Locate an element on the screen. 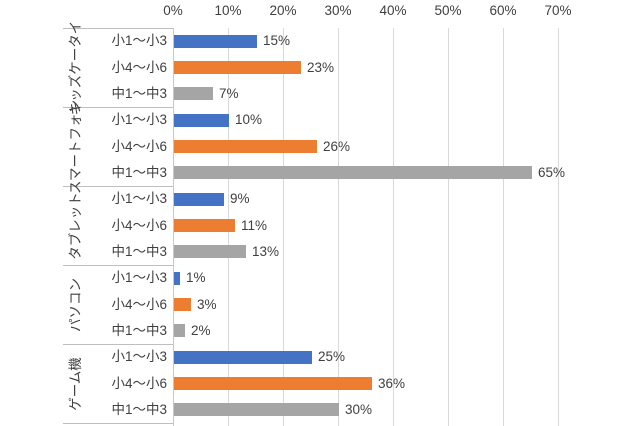  bar-小1〜小3-タブレット is located at coordinates (199, 199).